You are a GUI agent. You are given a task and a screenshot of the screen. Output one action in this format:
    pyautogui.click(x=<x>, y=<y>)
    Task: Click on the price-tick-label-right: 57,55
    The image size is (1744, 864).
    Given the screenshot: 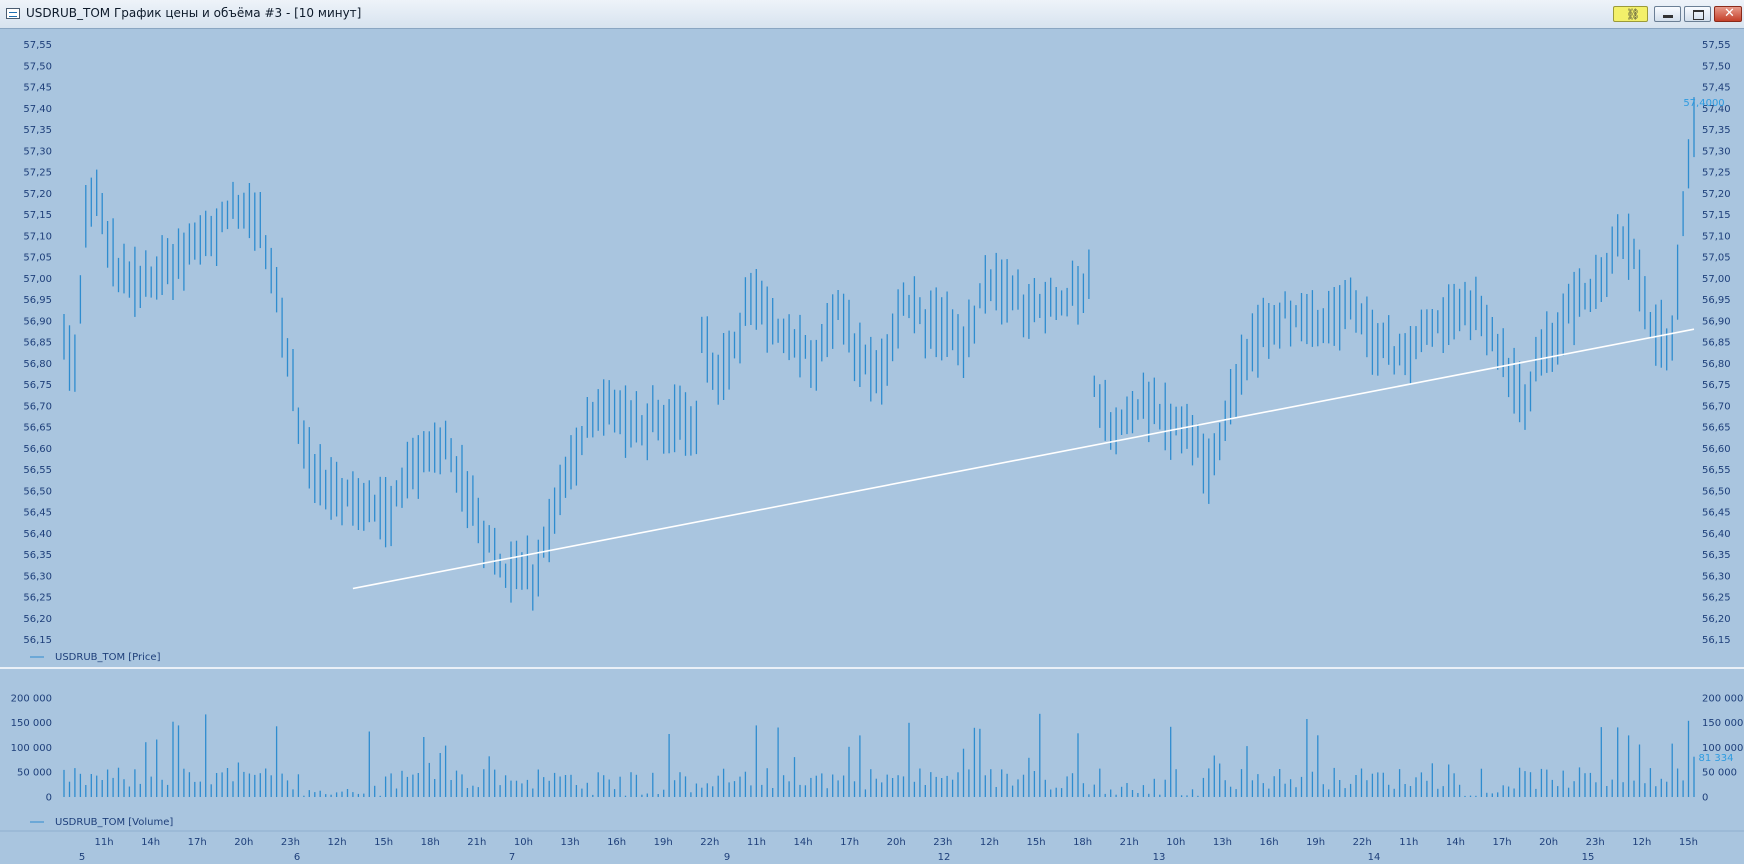 What is the action you would take?
    pyautogui.click(x=1716, y=45)
    